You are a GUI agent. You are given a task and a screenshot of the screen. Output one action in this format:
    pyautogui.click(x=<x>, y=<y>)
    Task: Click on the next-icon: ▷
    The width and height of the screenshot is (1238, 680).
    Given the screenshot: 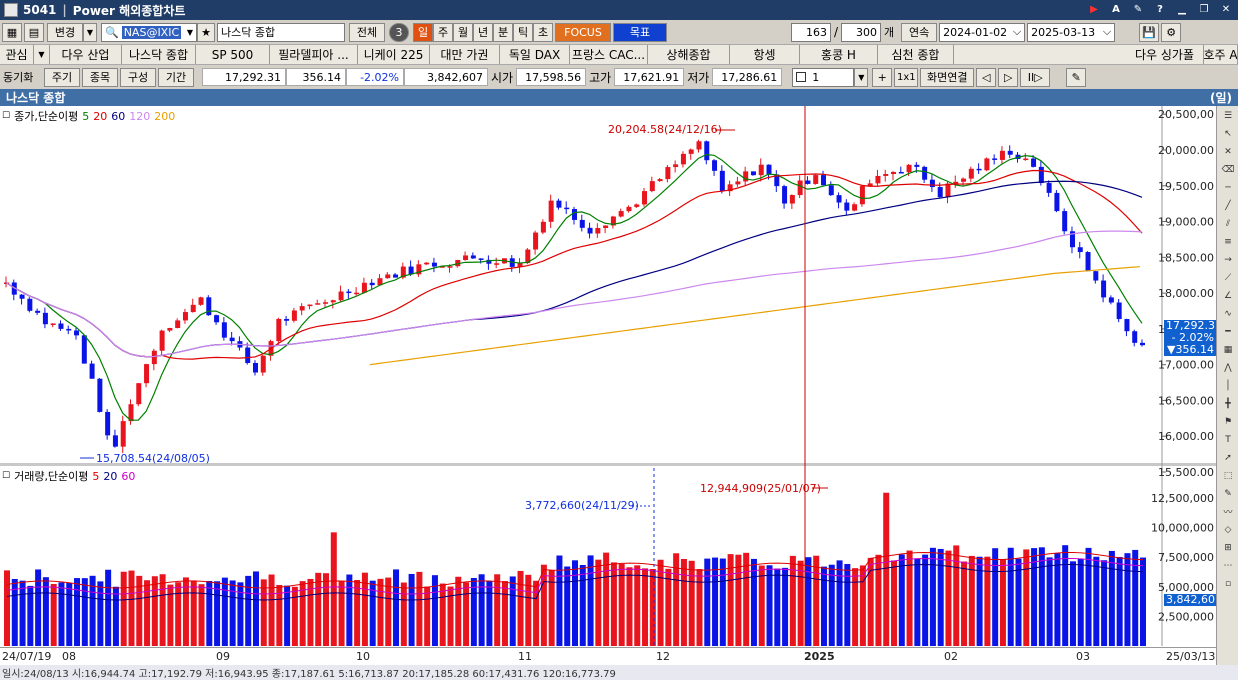 What is the action you would take?
    pyautogui.click(x=1008, y=77)
    